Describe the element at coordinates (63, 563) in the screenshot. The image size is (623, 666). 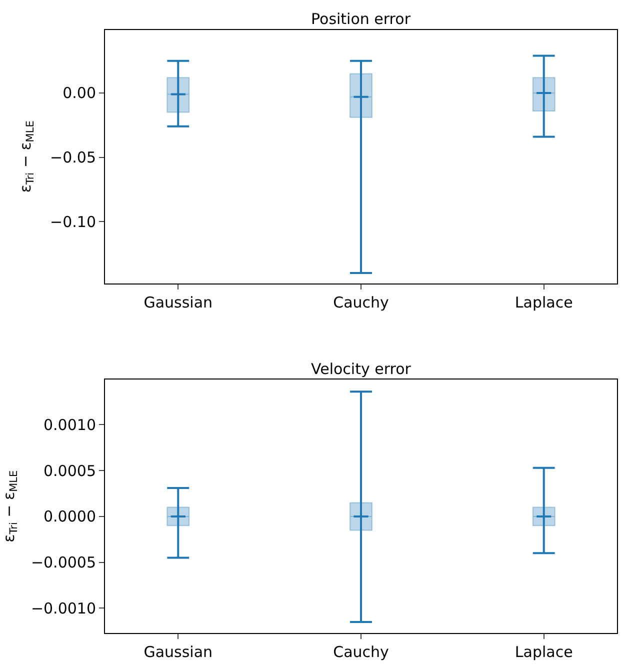
I see `y-tick-label: −0.0005` at that location.